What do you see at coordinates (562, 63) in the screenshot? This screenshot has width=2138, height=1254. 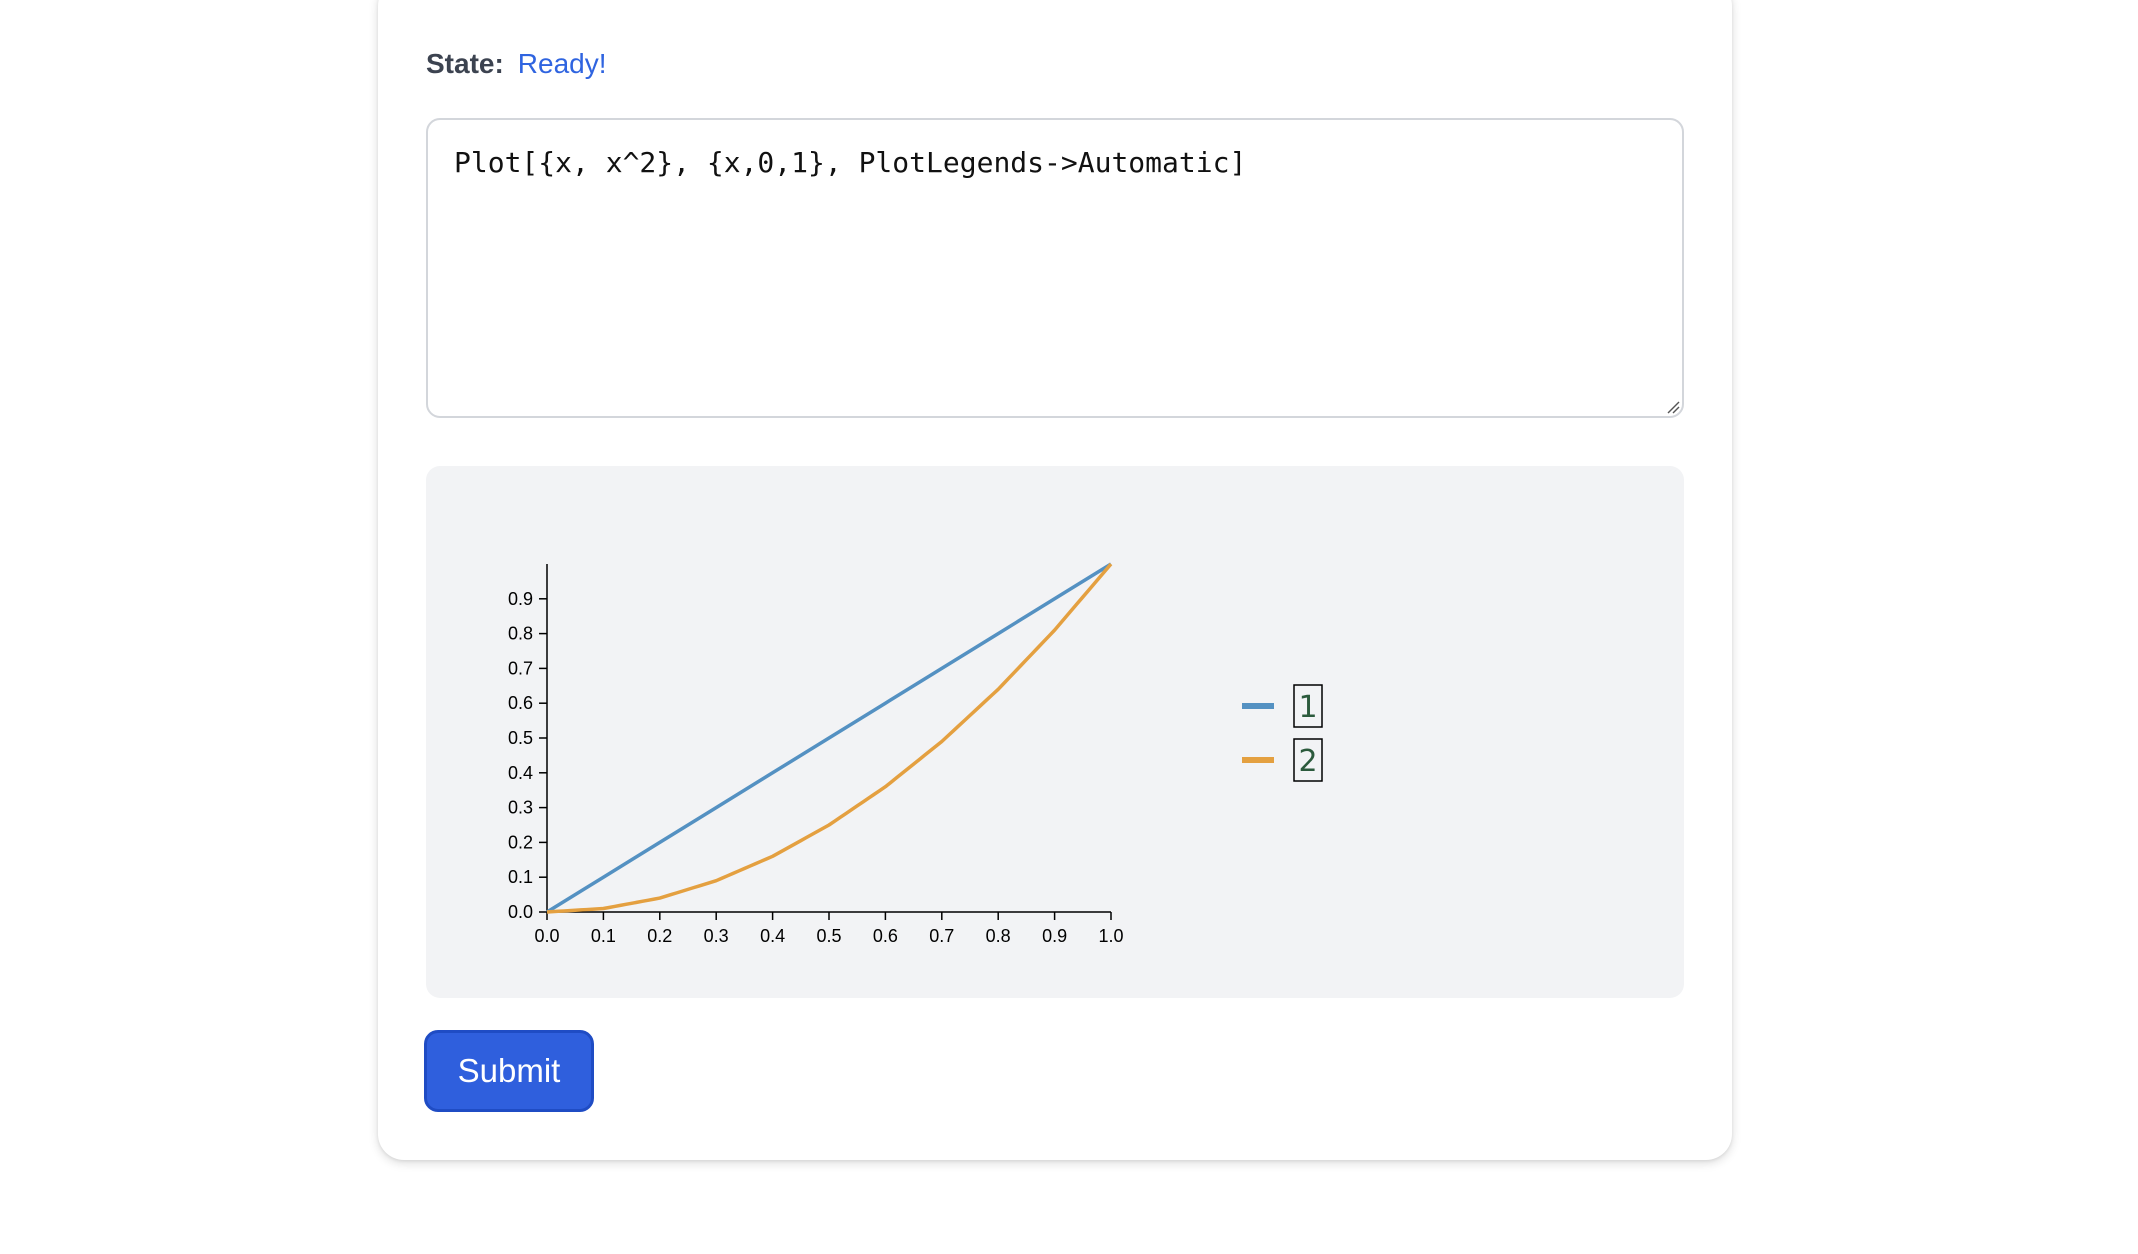 I see `status-value: Ready!` at bounding box center [562, 63].